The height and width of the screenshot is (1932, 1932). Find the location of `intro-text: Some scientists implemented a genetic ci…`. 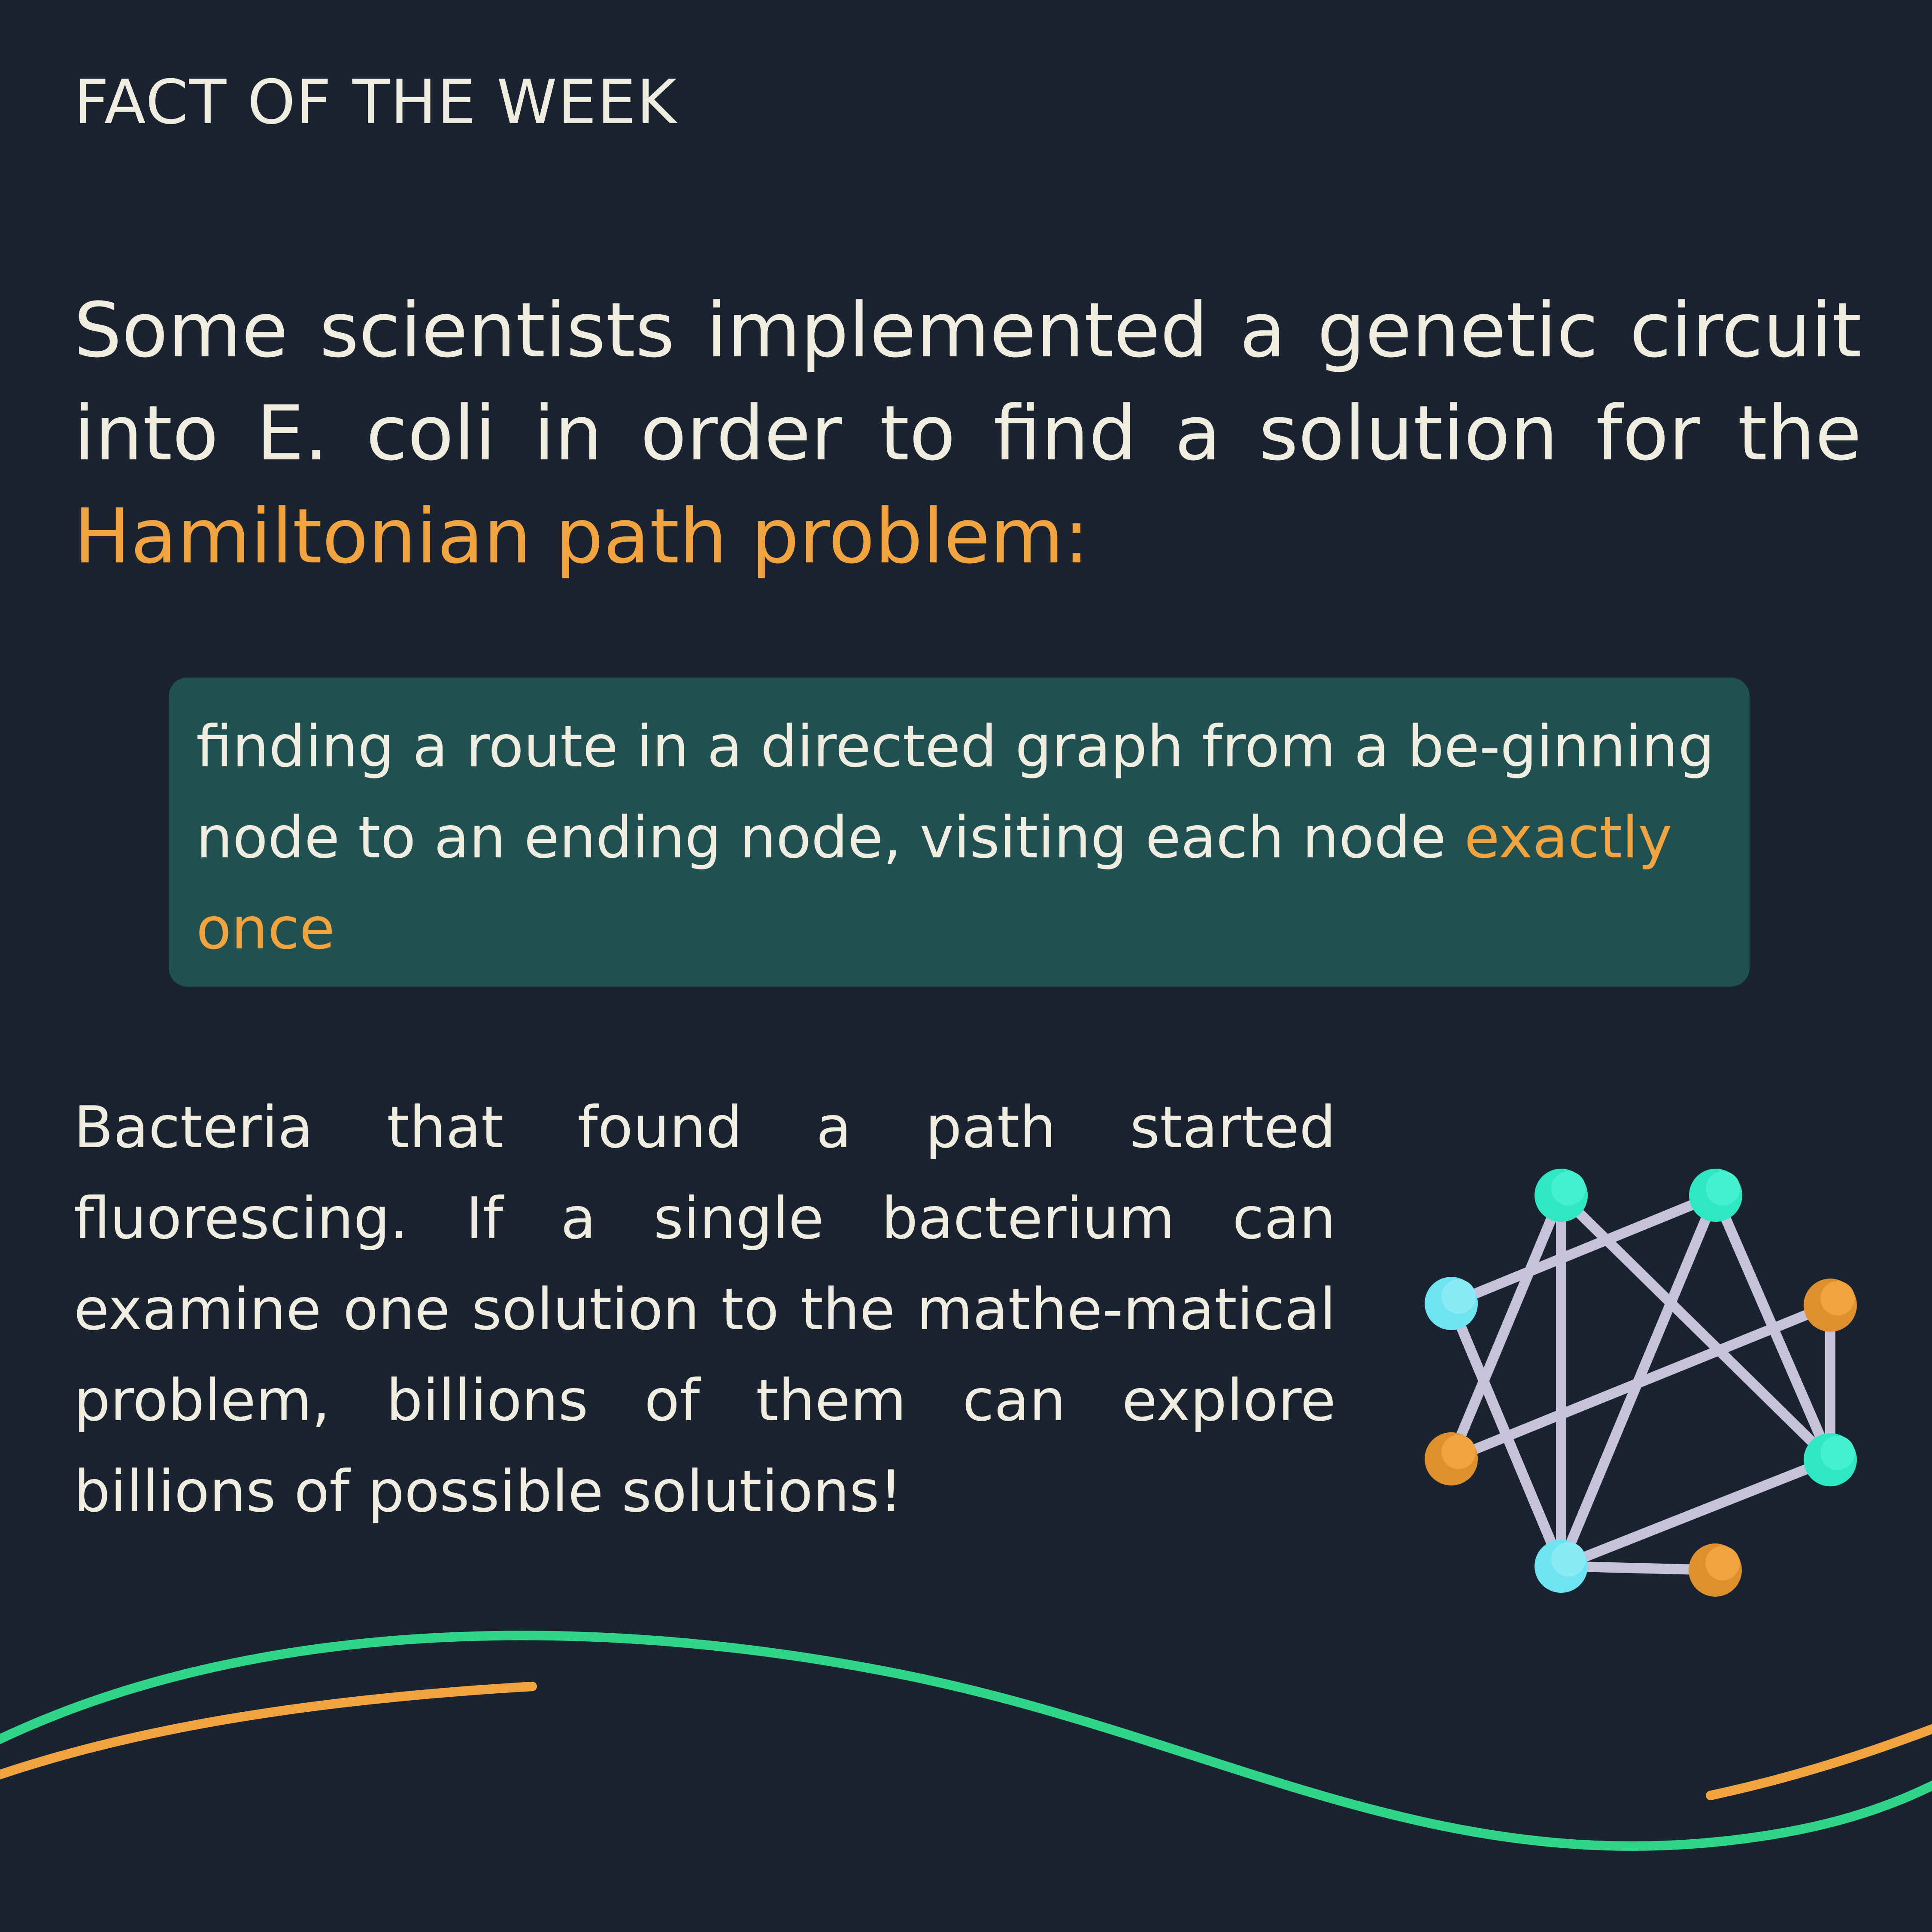

intro-text: Some scientists implemented a genetic ci… is located at coordinates (968, 381).